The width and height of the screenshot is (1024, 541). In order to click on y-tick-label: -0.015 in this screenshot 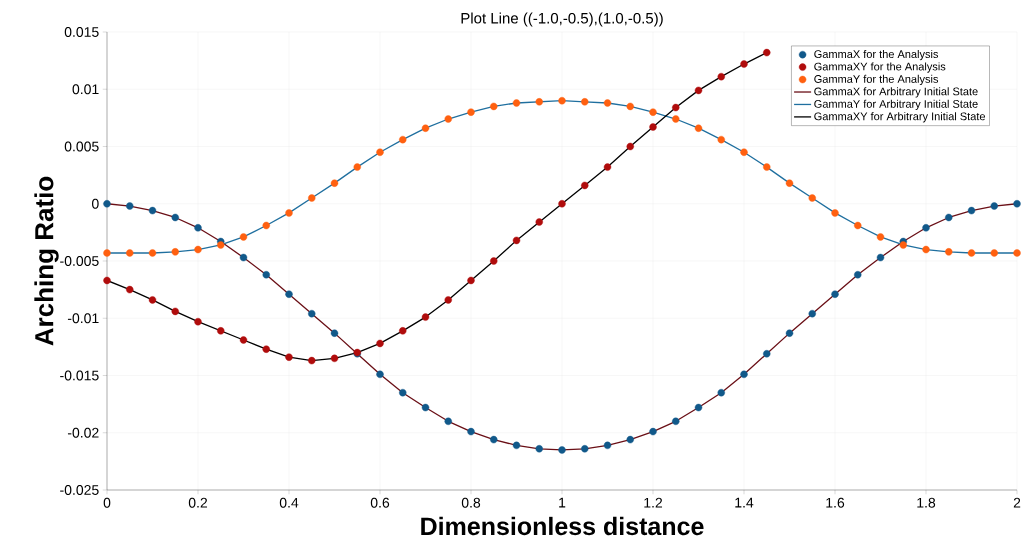, I will do `click(79, 375)`.